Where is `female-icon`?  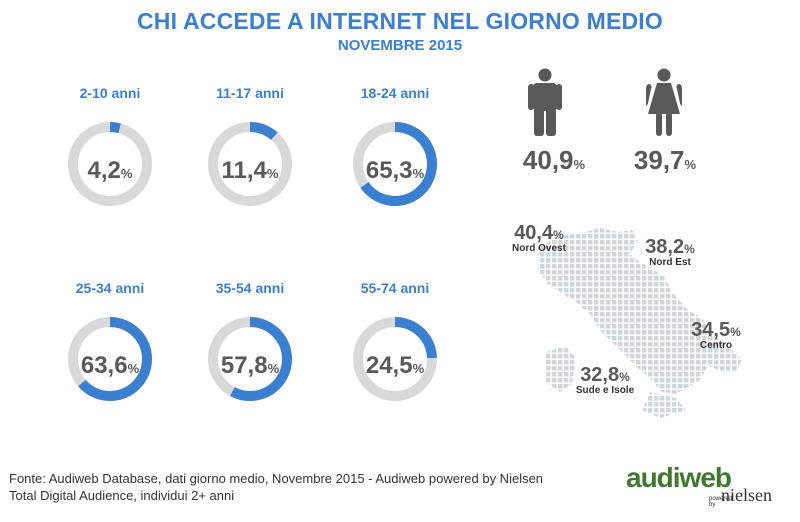
female-icon is located at coordinates (664, 102).